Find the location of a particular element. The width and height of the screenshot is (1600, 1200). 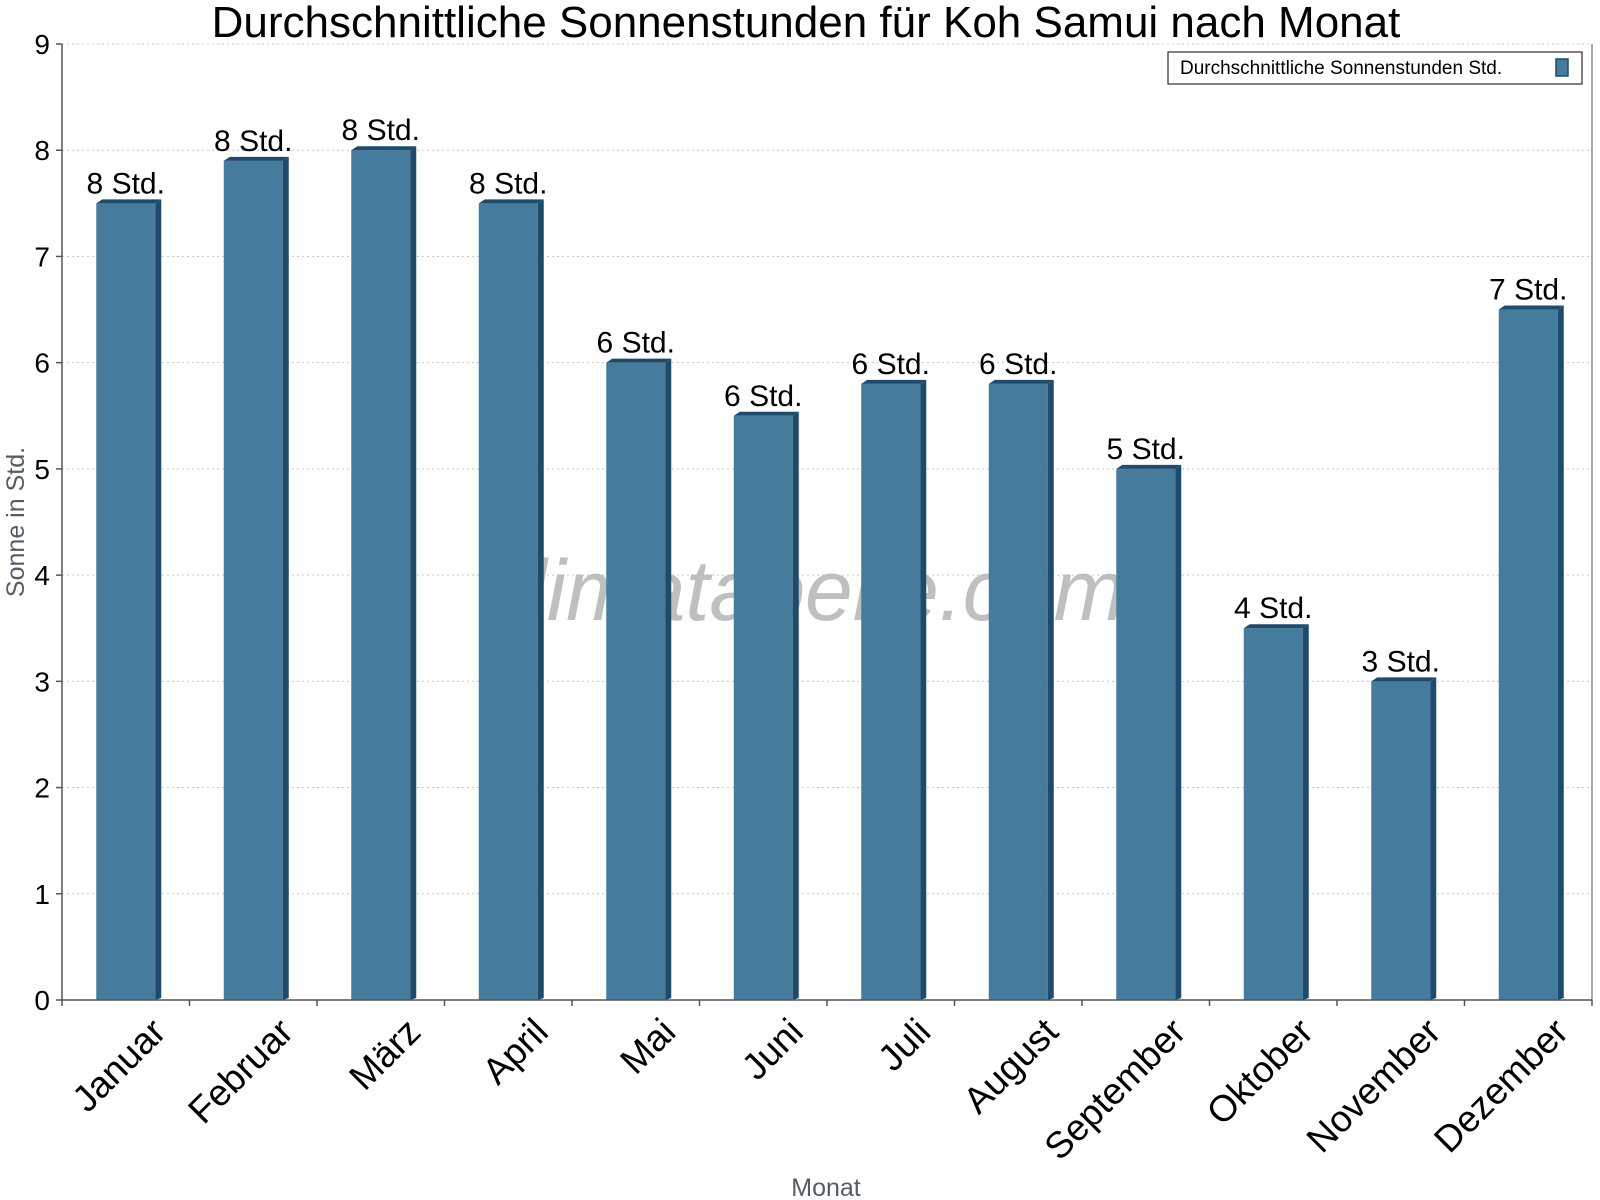

legend-box is located at coordinates (1375, 68).